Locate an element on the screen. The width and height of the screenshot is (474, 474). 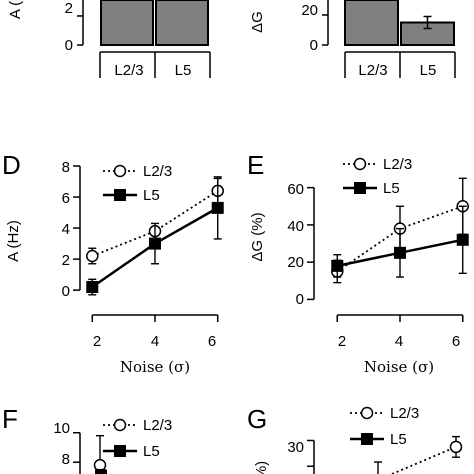
panel-E-xtick: 4 is located at coordinates (399, 341).